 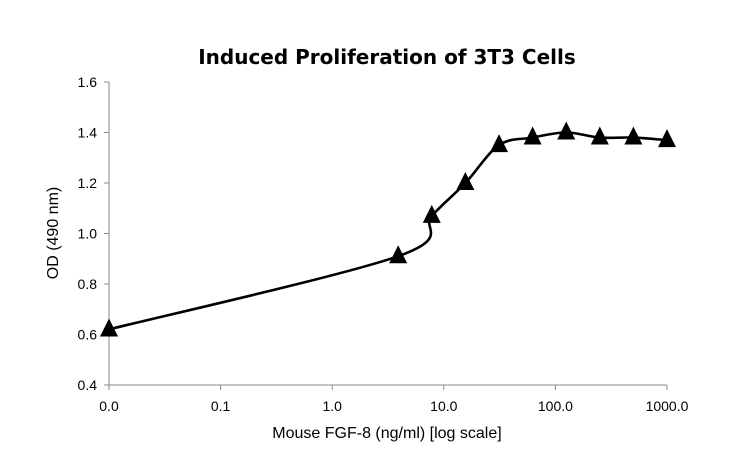 I want to click on y-tick-label: 1.4, so click(x=88, y=133).